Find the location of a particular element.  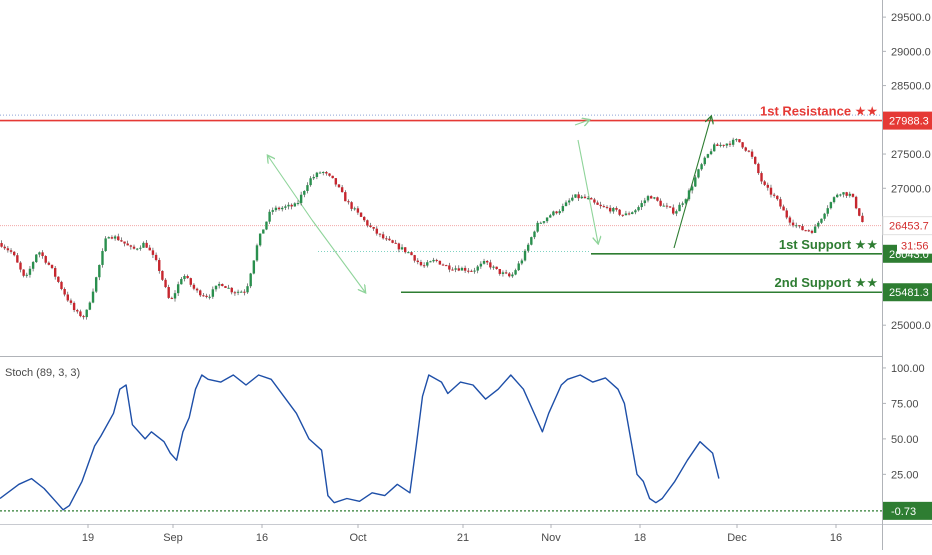

price-tick-label: 29500.0 is located at coordinates (911, 18).